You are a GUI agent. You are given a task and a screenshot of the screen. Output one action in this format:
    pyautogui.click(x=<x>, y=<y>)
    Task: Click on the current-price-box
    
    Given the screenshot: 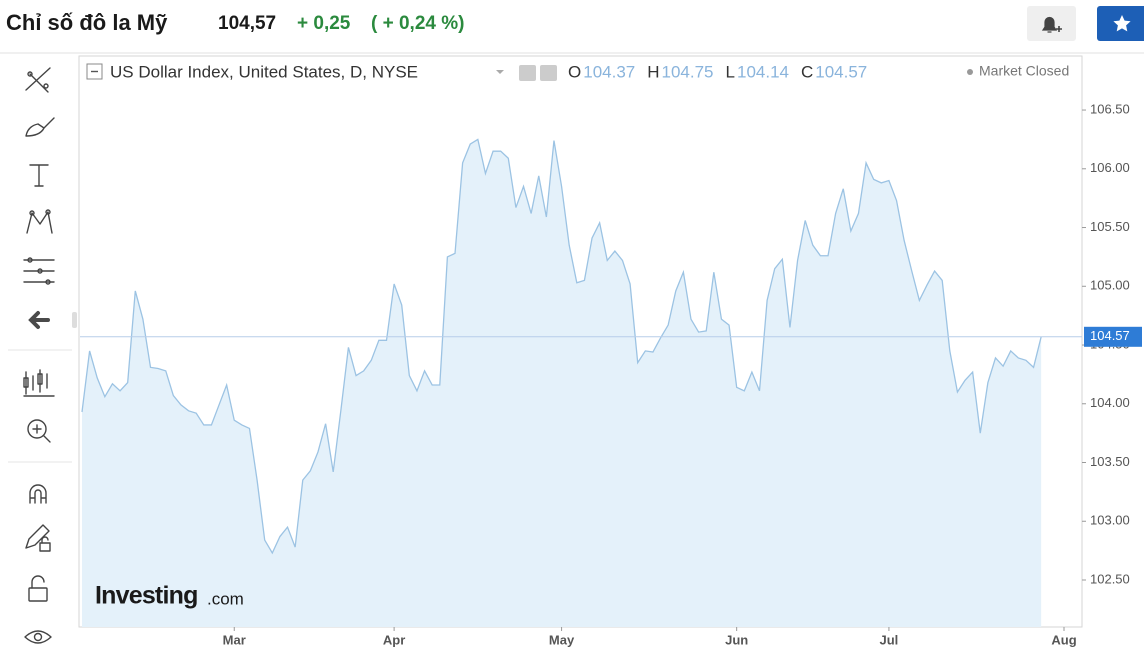 What is the action you would take?
    pyautogui.click(x=1113, y=336)
    